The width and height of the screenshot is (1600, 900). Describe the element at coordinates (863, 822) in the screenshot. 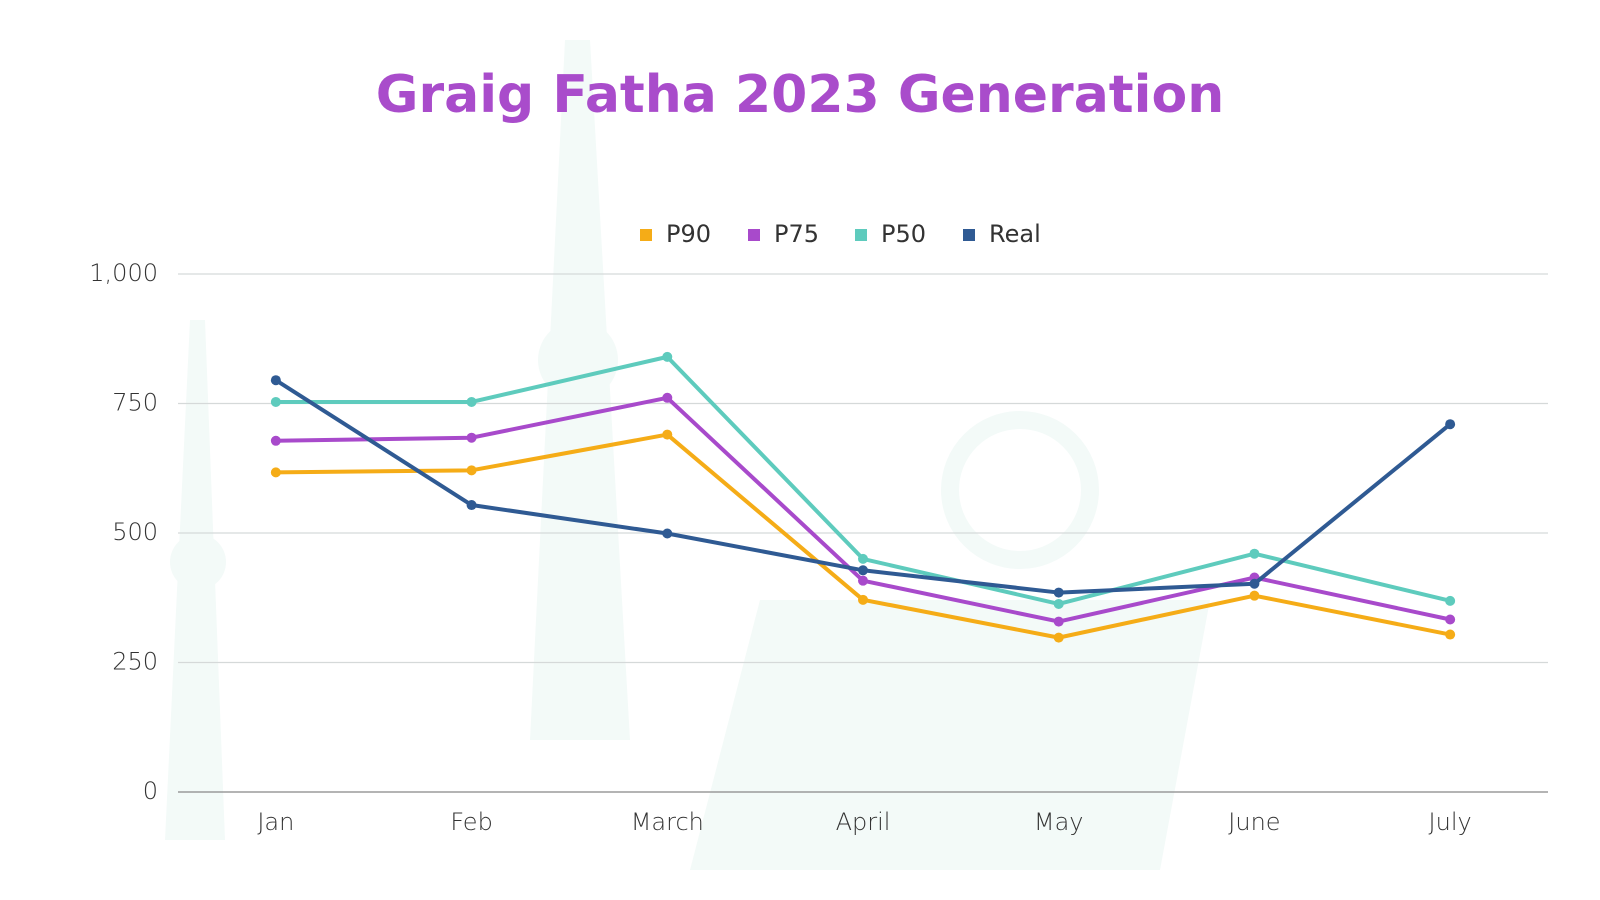

I see `x-tick-label: April` at that location.